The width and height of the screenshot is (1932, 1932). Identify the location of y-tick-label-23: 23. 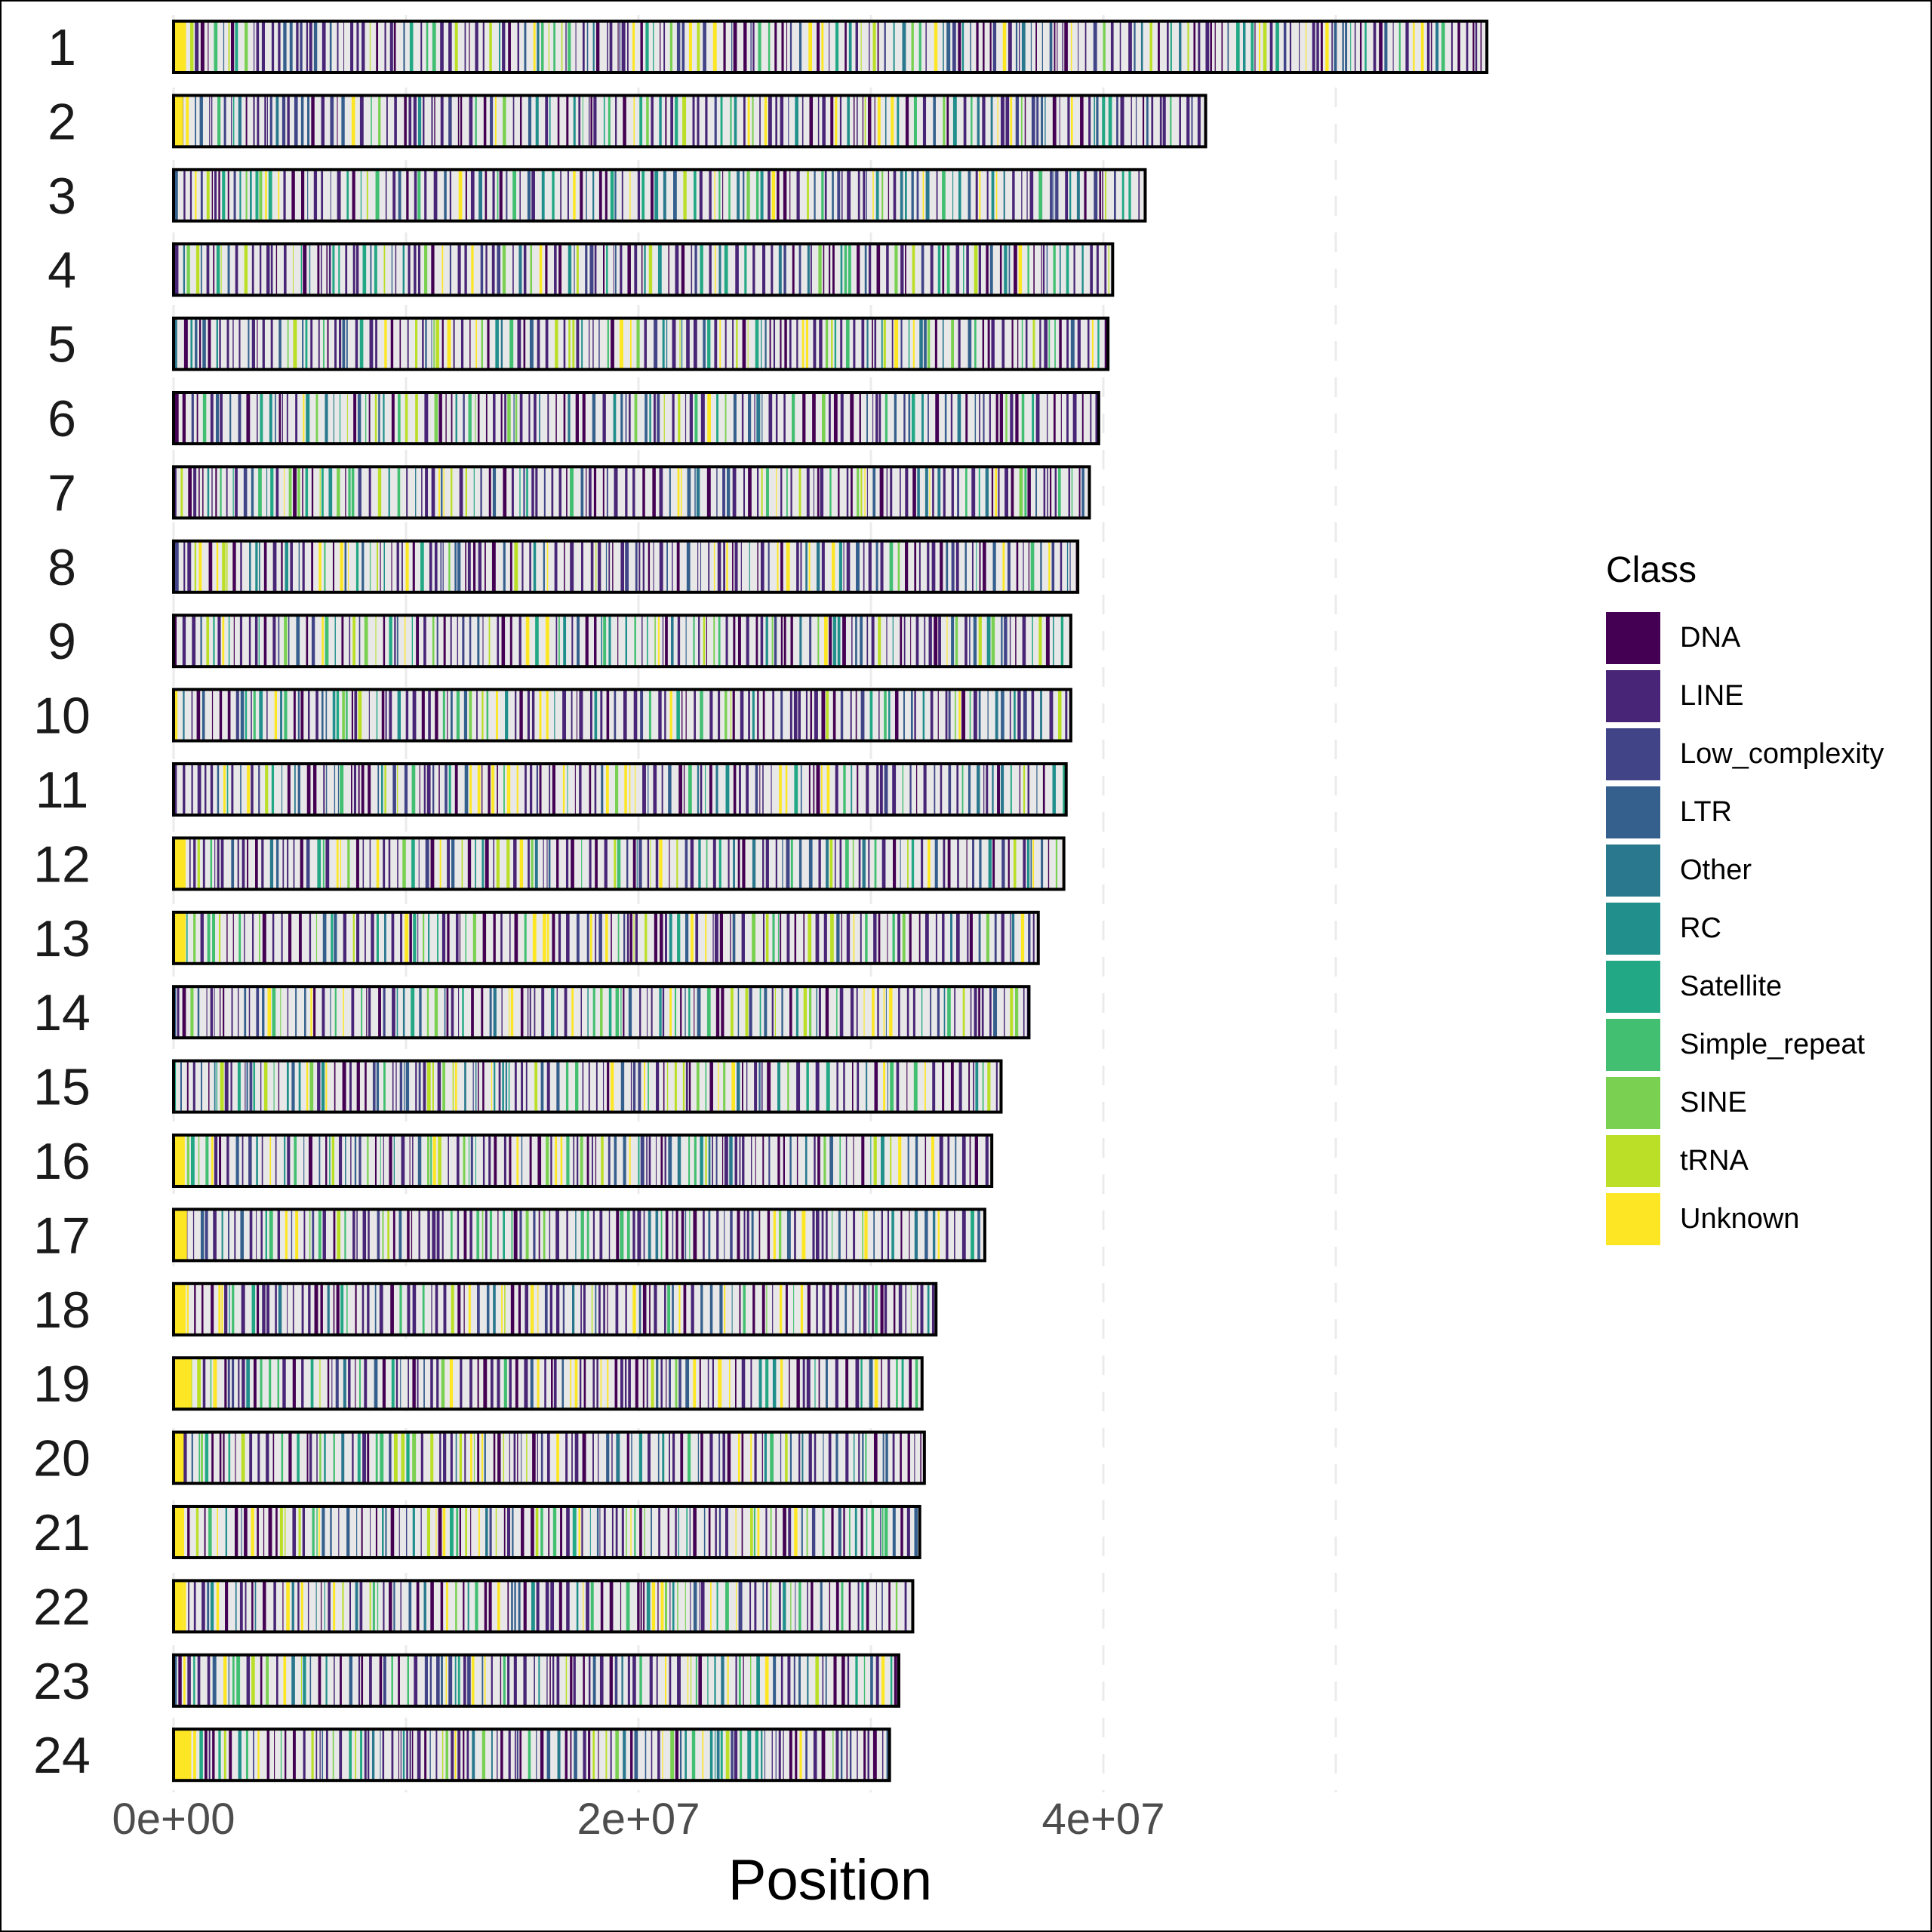
(62, 1681).